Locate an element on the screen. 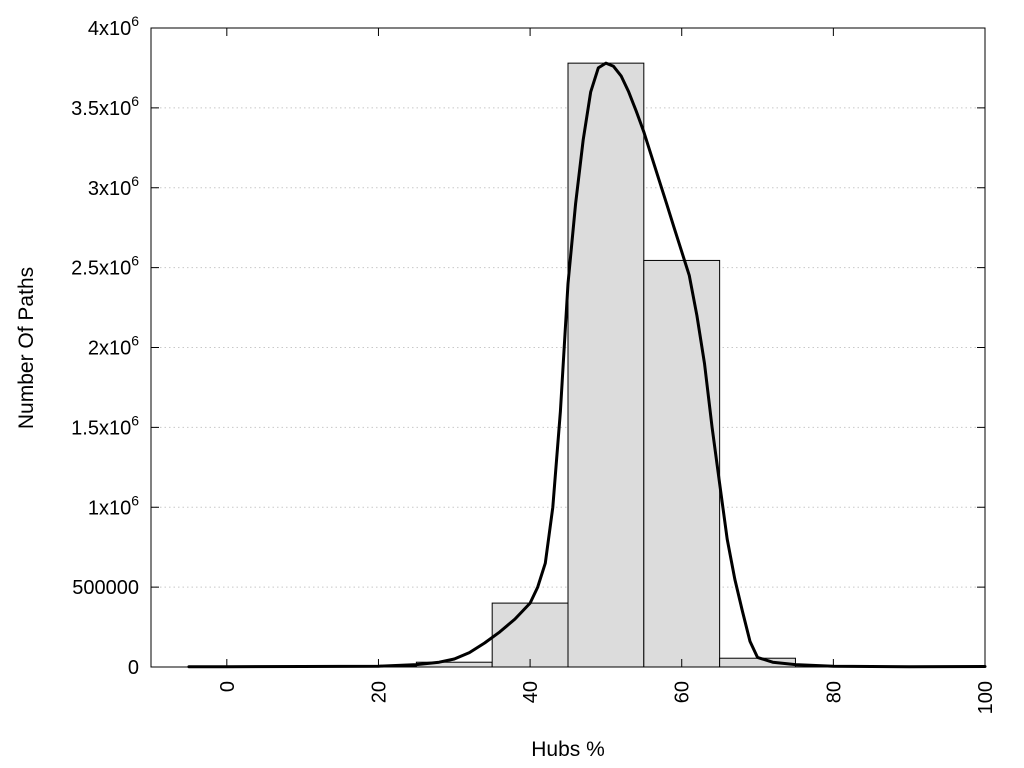  x-tick-label: 100 is located at coordinates (986, 697).